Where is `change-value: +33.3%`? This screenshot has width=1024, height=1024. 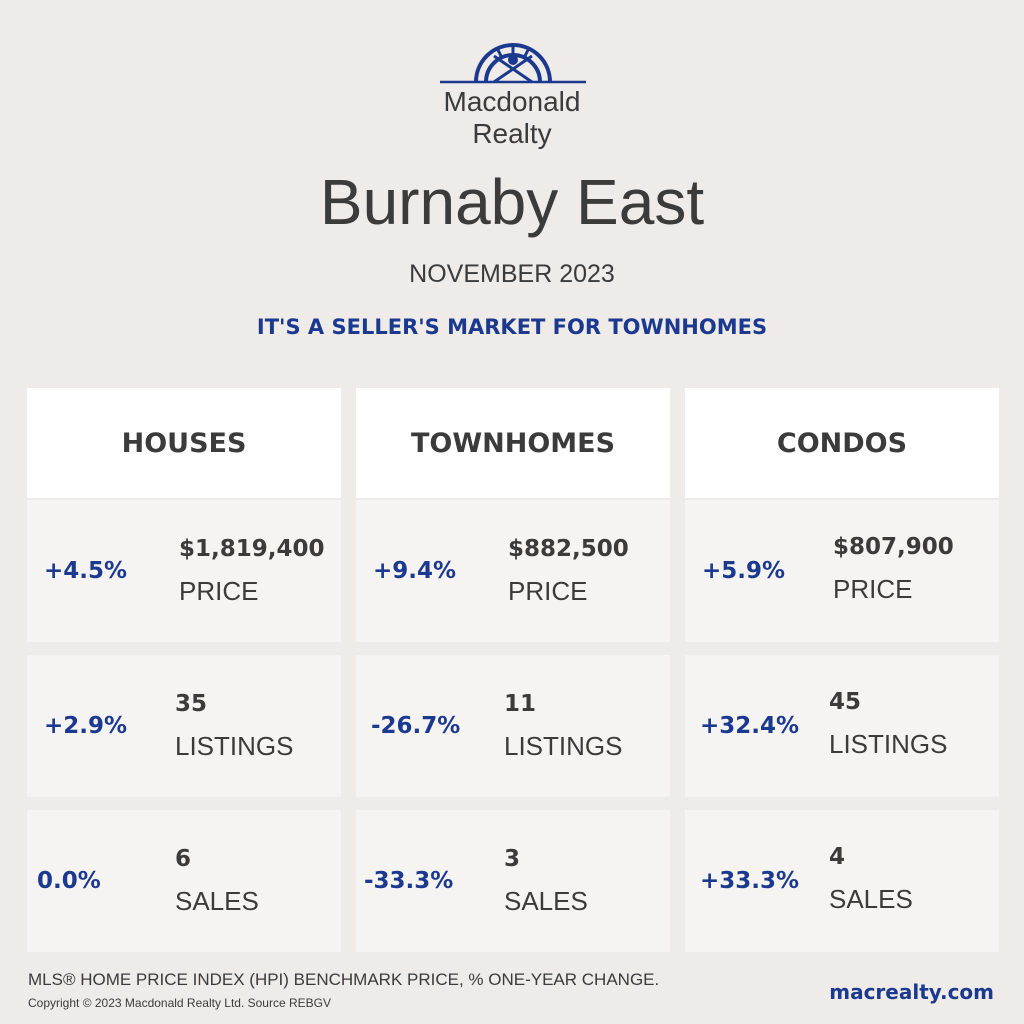
change-value: +33.3% is located at coordinates (750, 881).